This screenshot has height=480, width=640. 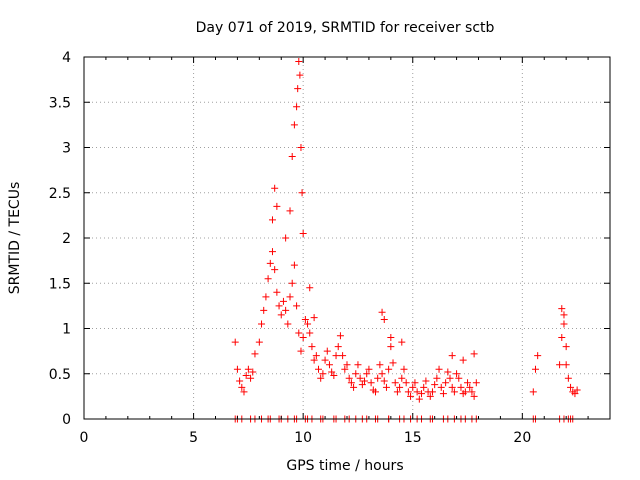 What do you see at coordinates (522, 438) in the screenshot?
I see `x-tick-label: 20` at bounding box center [522, 438].